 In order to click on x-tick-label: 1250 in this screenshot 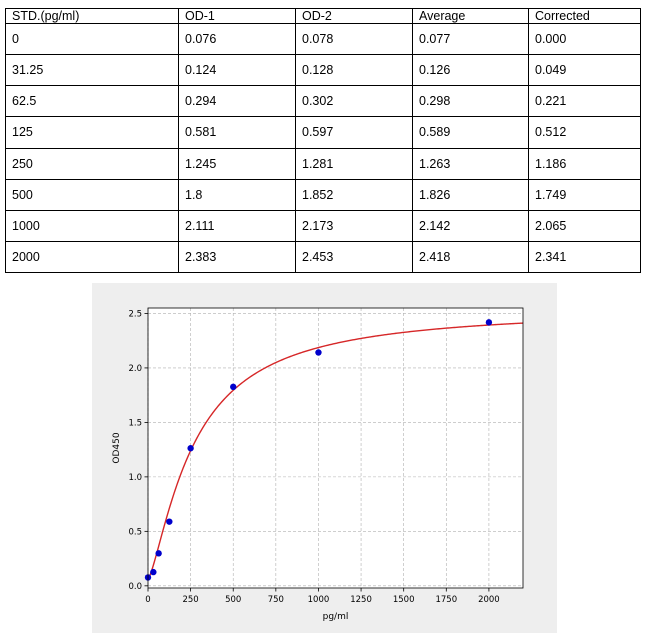, I will do `click(361, 600)`.